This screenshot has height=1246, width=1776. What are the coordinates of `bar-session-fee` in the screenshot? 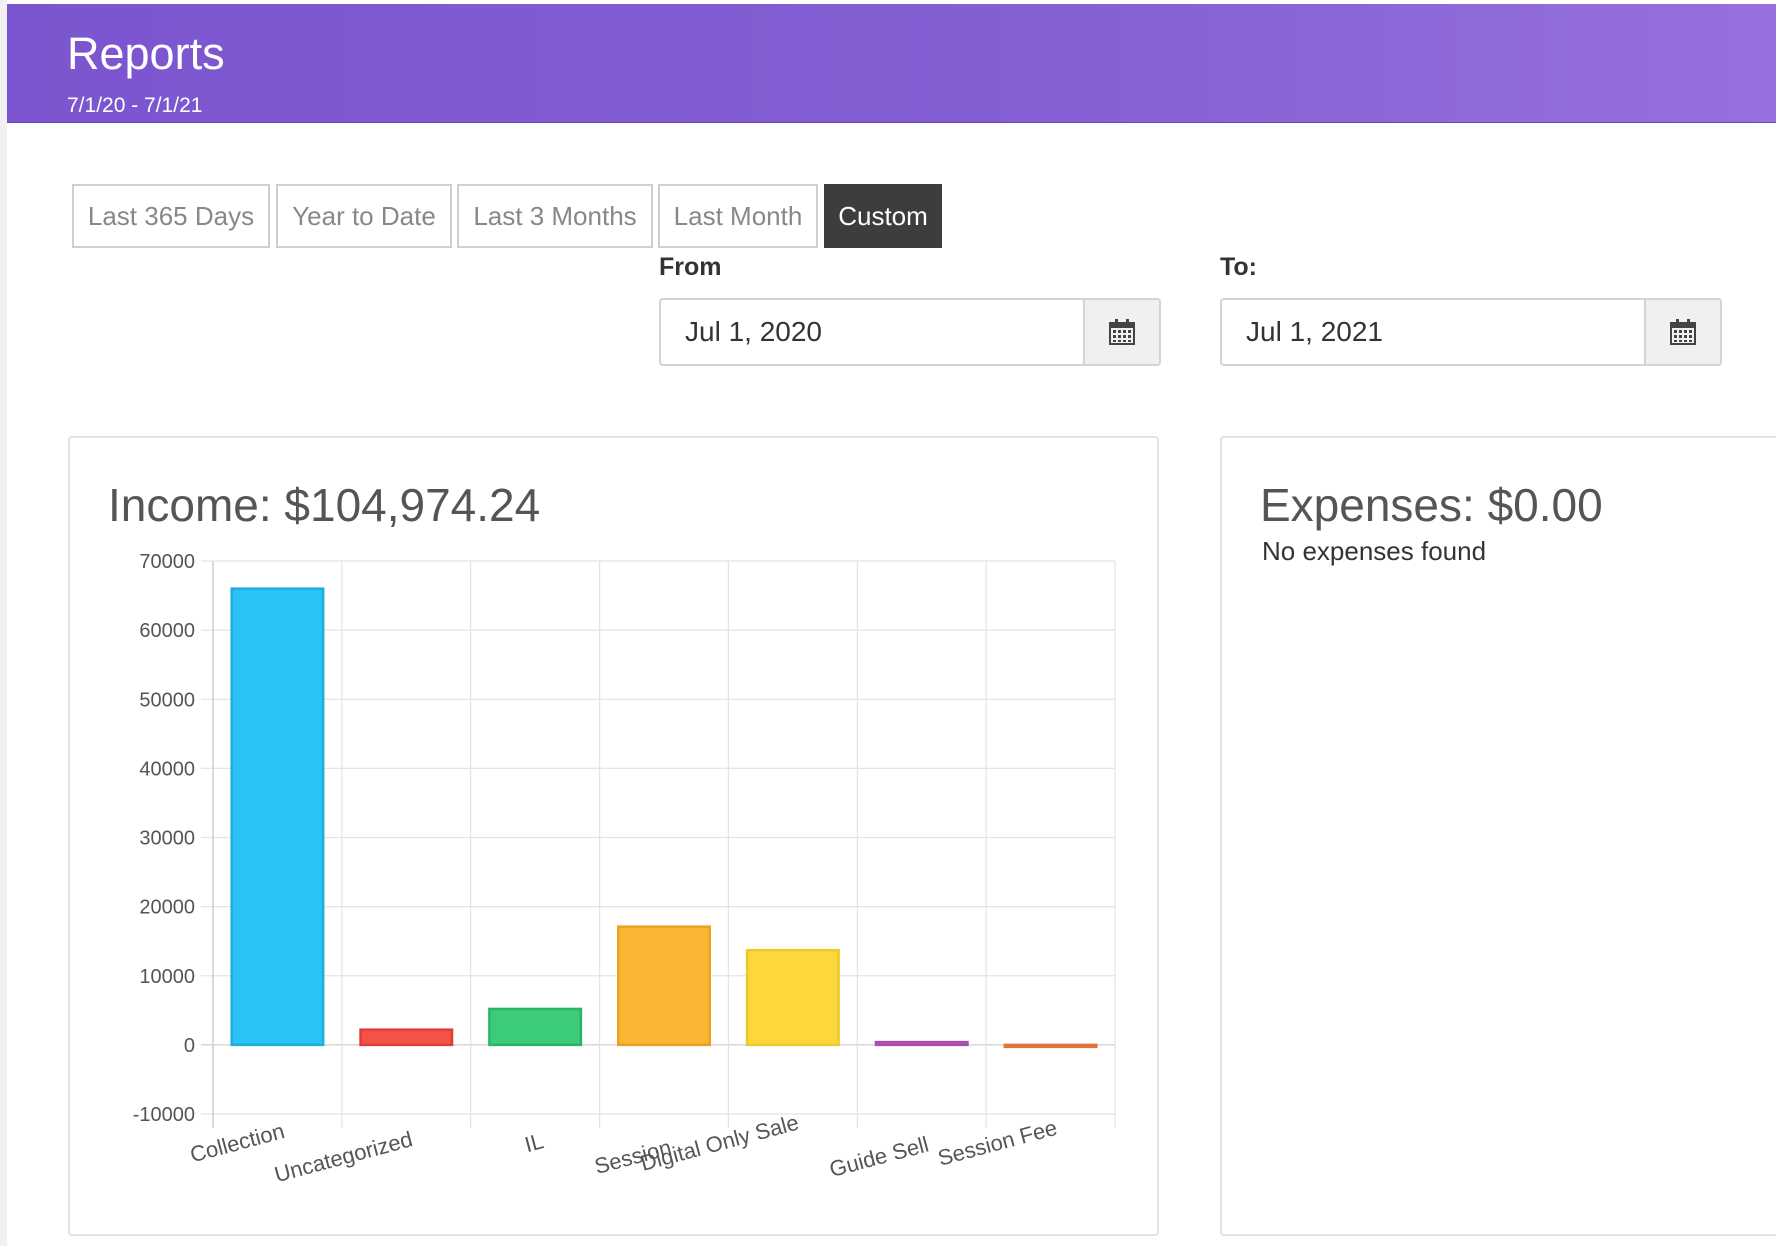 It's located at (1050, 1046).